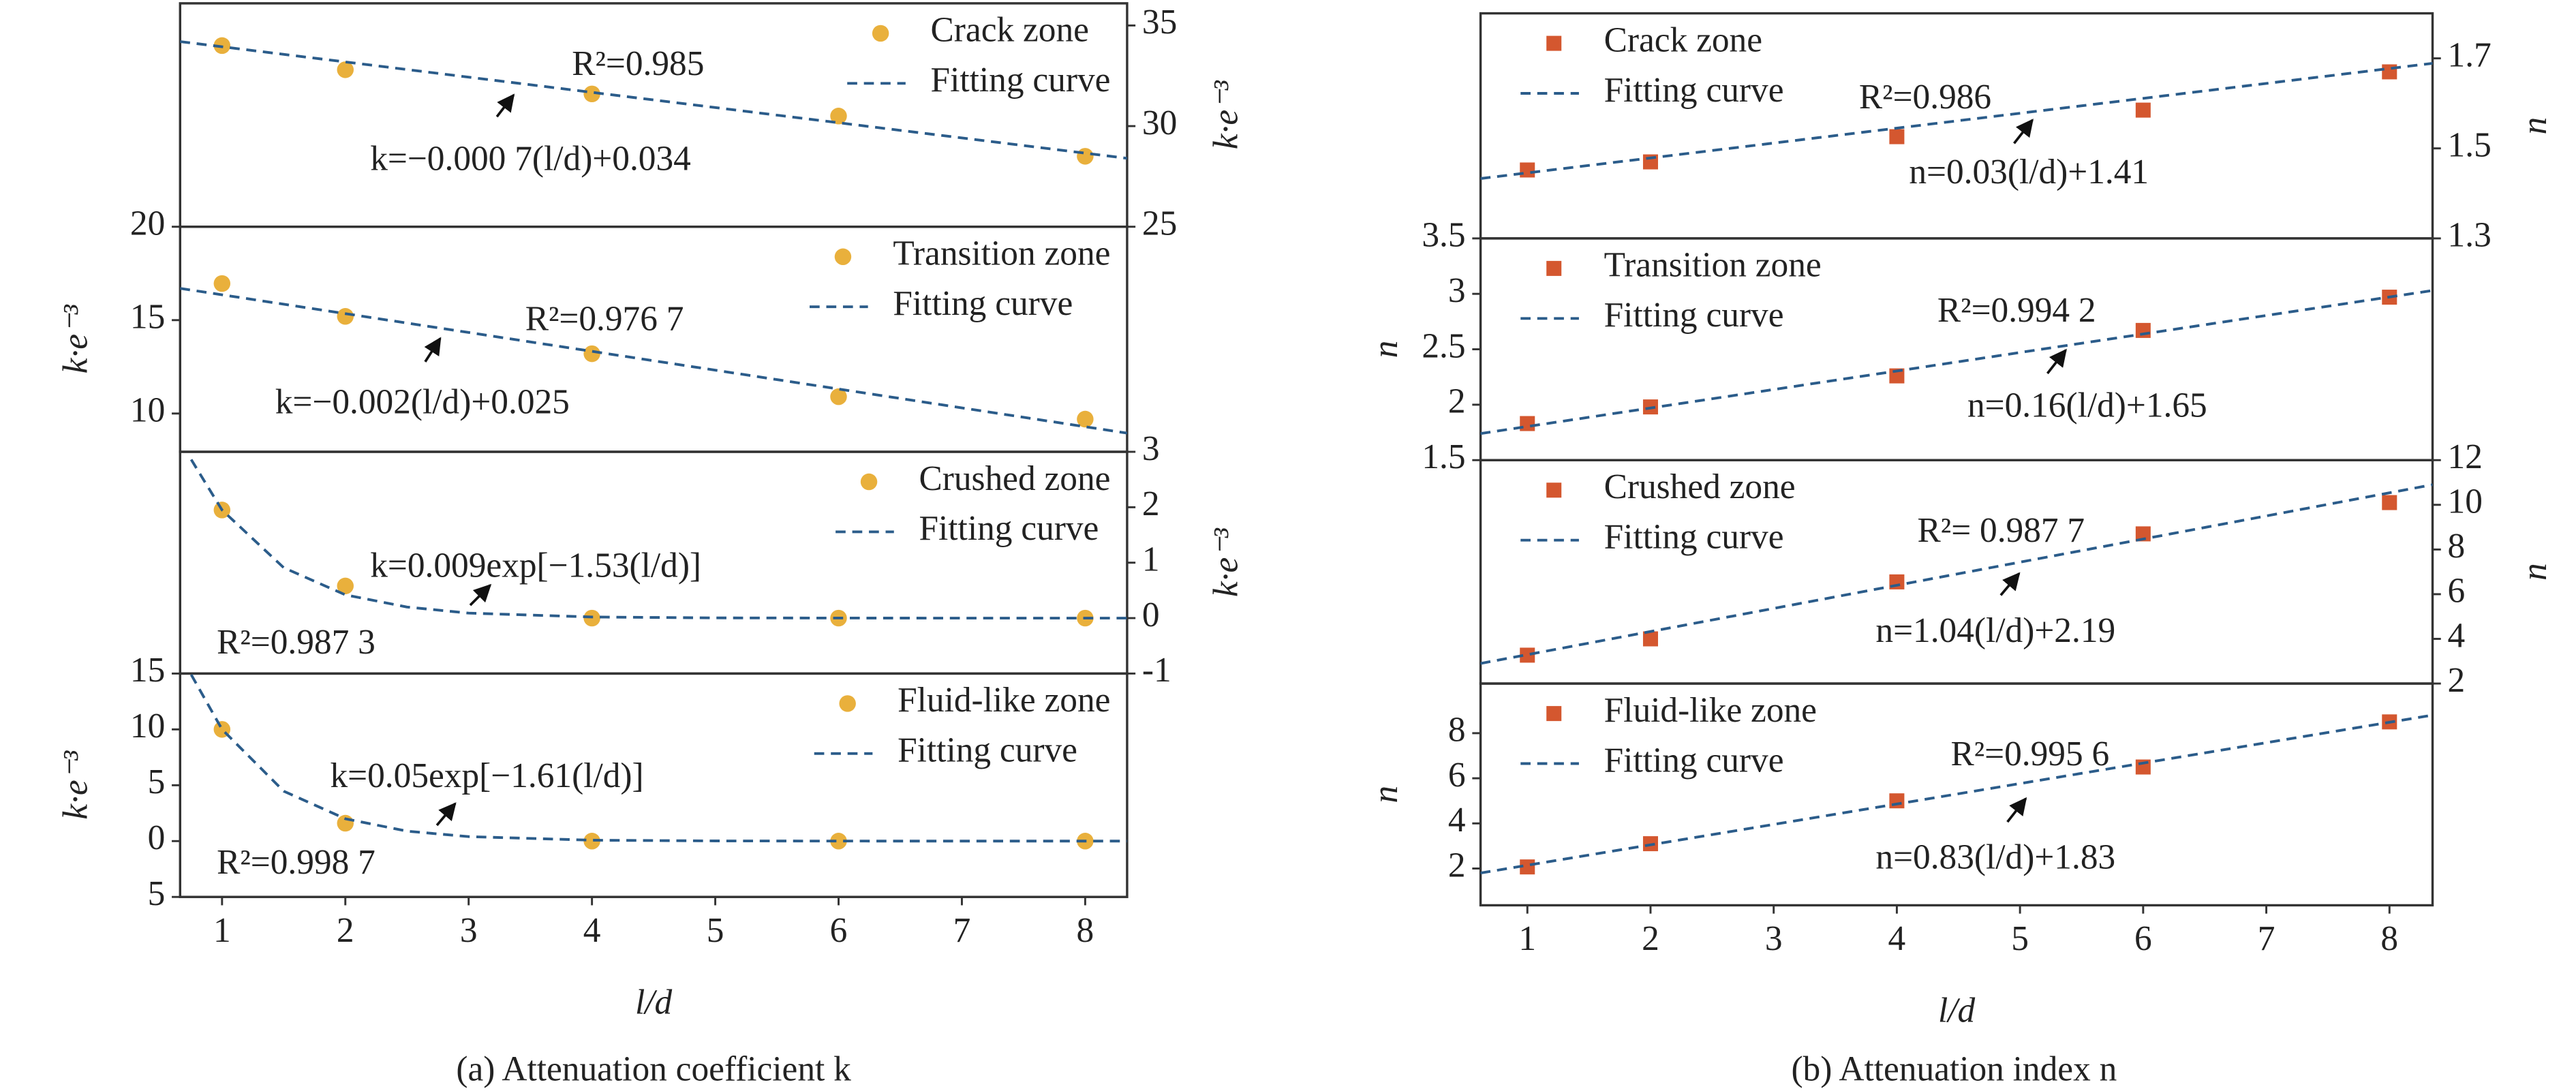 The width and height of the screenshot is (2576, 1091). I want to click on x-axis-label: l/d, so click(1957, 1011).